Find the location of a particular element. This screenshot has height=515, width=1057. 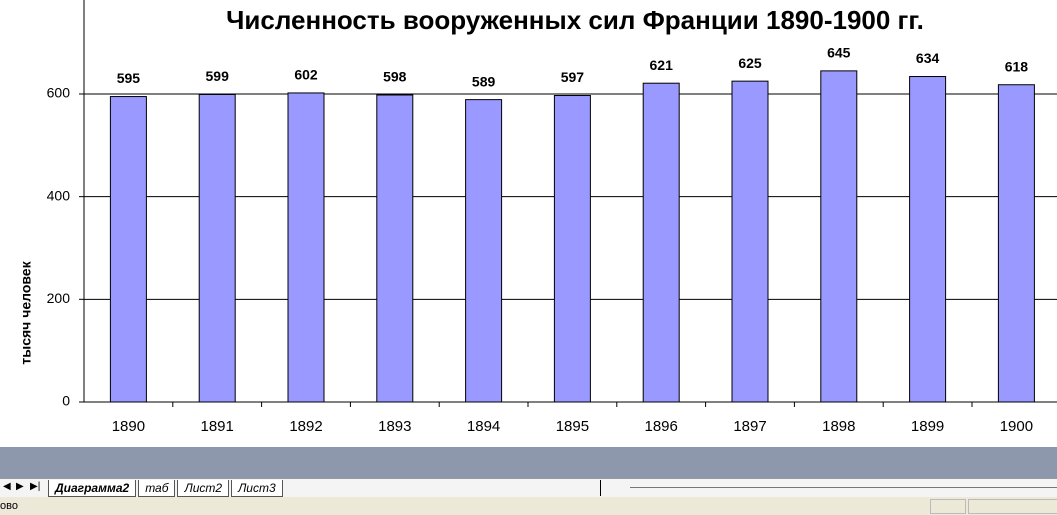

tab-nav-next: ▶ is located at coordinates (20, 486).